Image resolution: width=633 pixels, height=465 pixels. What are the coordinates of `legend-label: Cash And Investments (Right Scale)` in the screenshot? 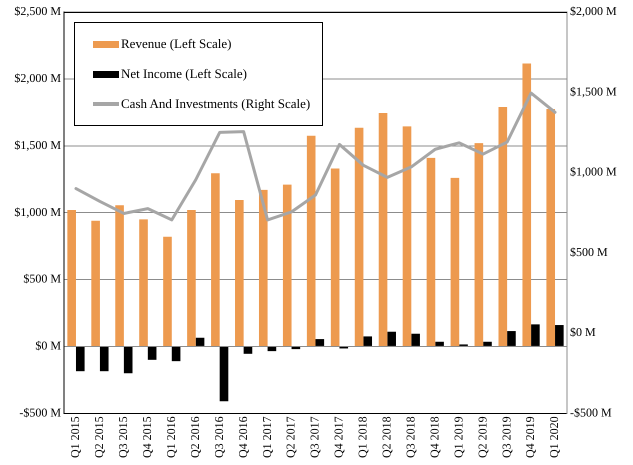 It's located at (215, 104).